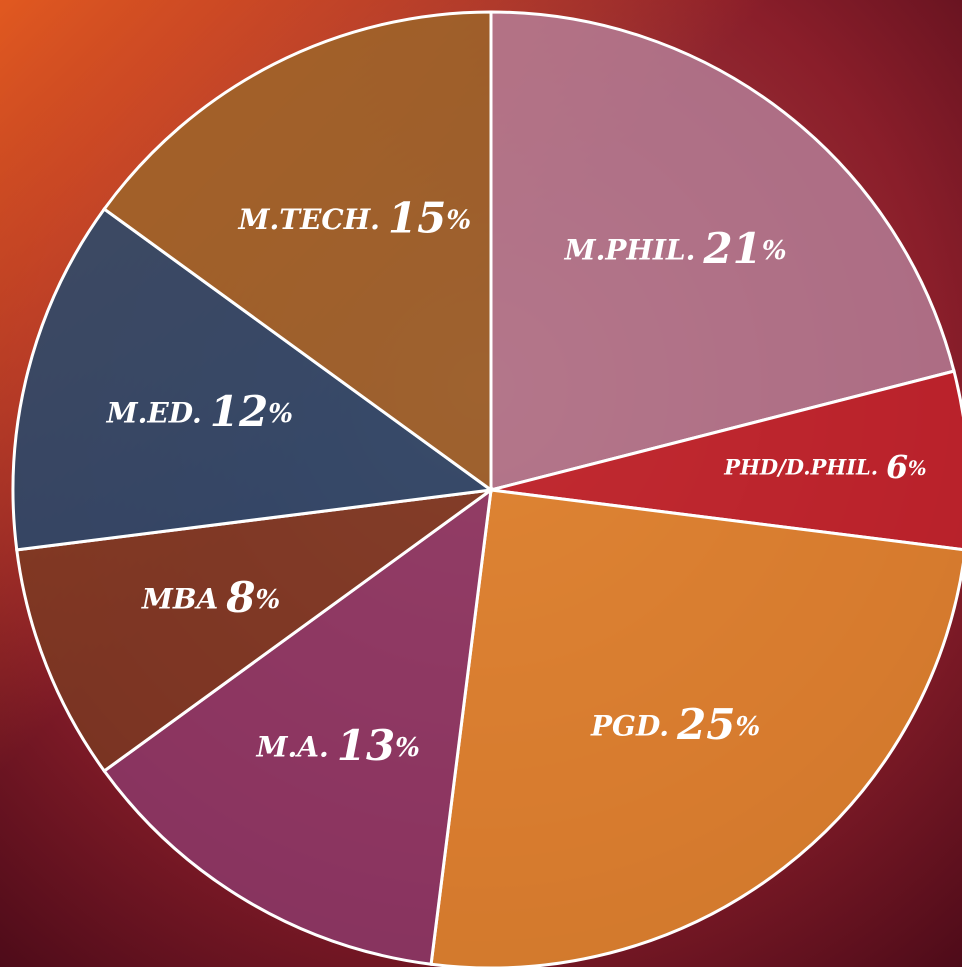 The width and height of the screenshot is (962, 967). I want to click on value-number: 12, so click(239, 411).